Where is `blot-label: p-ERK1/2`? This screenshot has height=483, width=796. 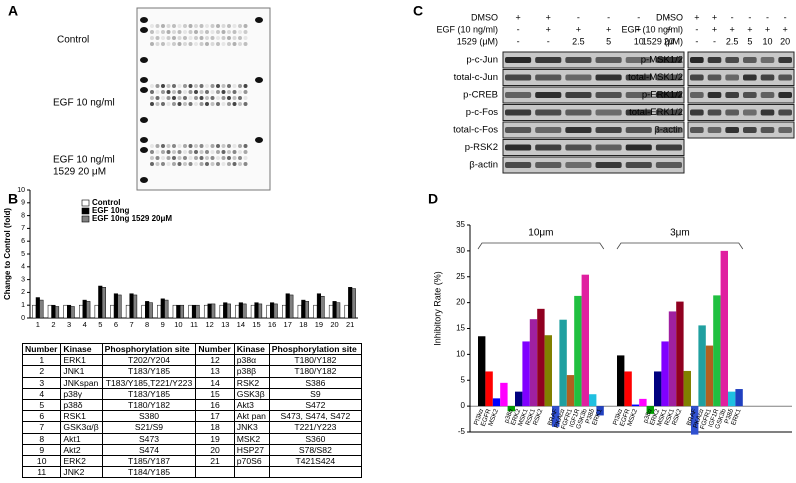
blot-label: p-ERK1/2 is located at coordinates (662, 95).